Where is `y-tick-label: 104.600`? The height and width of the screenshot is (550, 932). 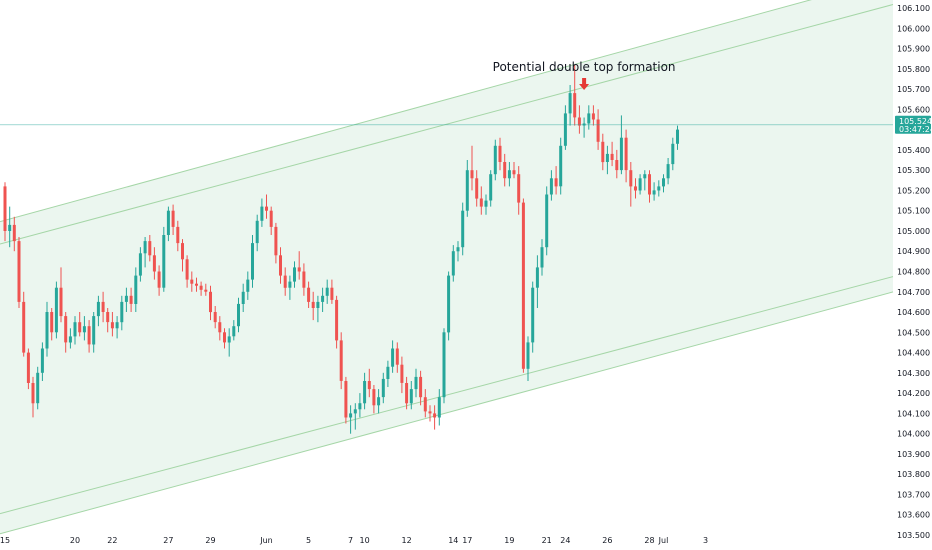 y-tick-label: 104.600 is located at coordinates (913, 312).